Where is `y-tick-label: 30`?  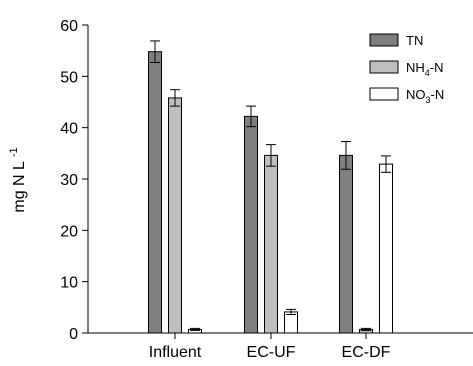 y-tick-label: 30 is located at coordinates (69, 180).